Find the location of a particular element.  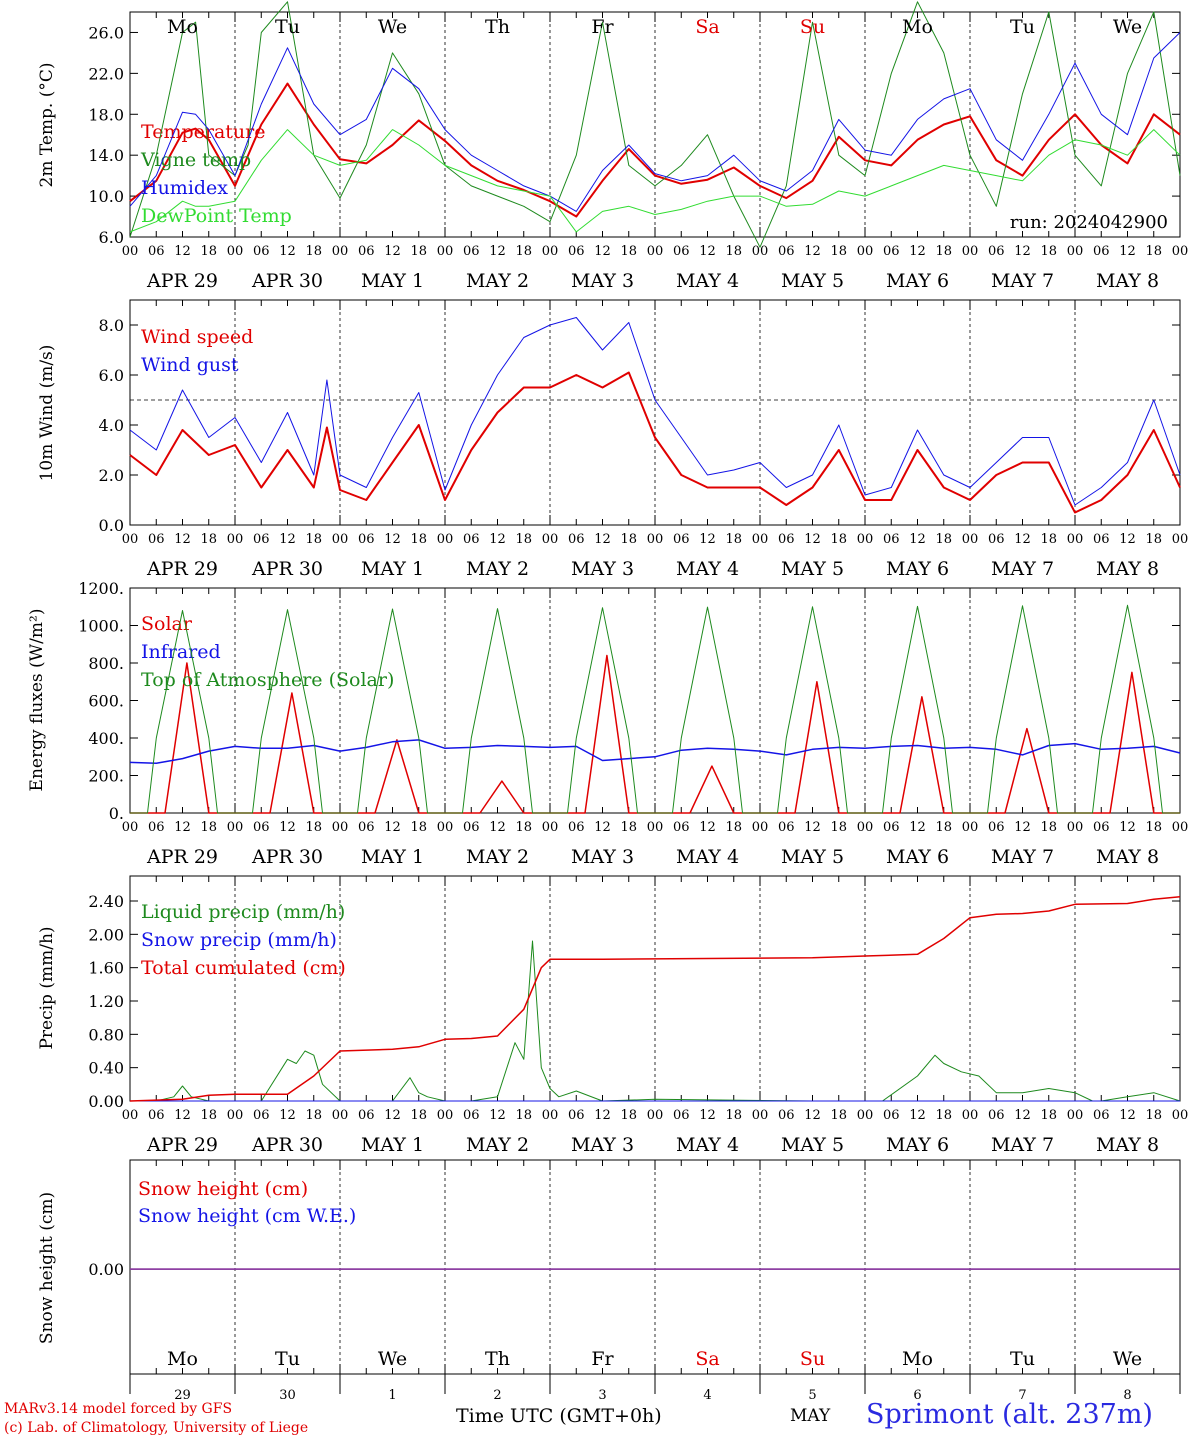

y-tick-label: 600. is located at coordinates (106, 701).